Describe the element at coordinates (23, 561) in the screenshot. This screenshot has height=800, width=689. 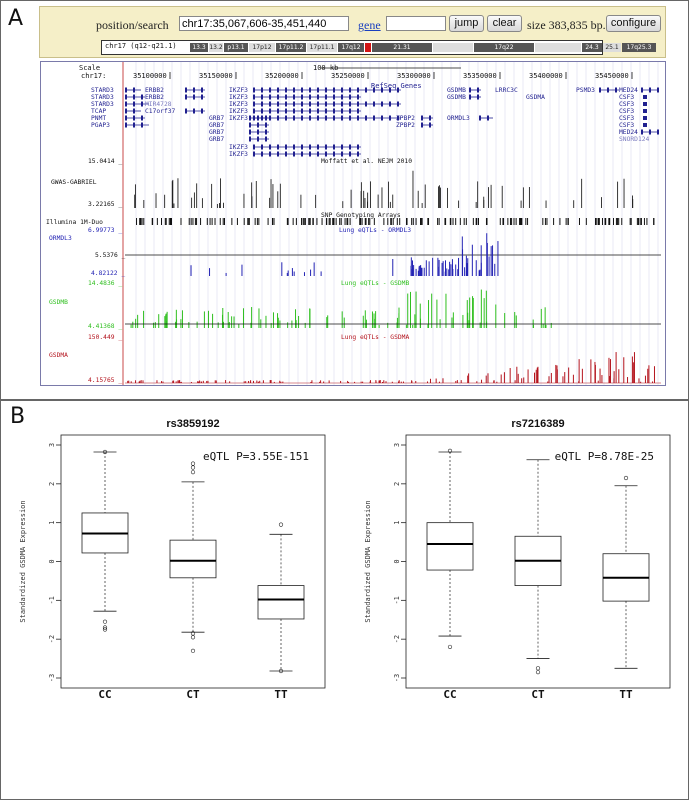
I see `y-axis-label: Standardized GSDMA Expression` at that location.